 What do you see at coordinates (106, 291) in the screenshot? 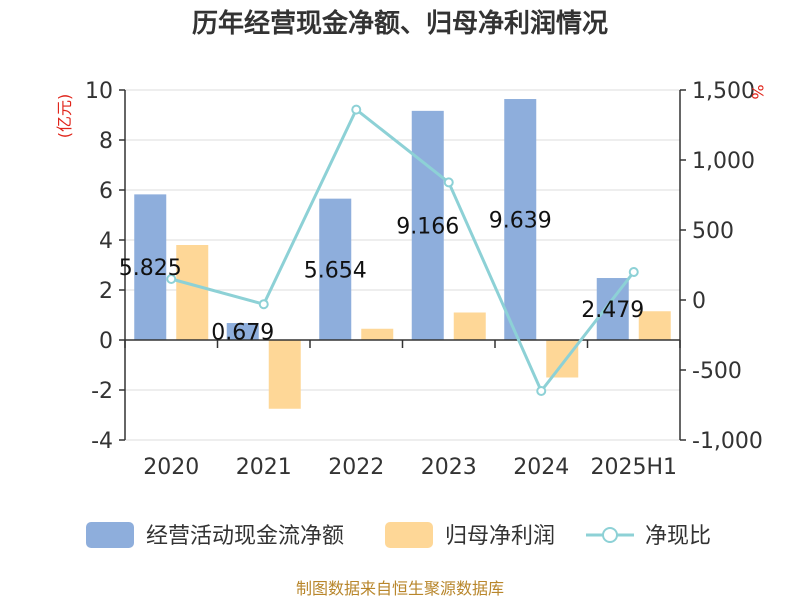
I see `left-tick-label: 2` at bounding box center [106, 291].